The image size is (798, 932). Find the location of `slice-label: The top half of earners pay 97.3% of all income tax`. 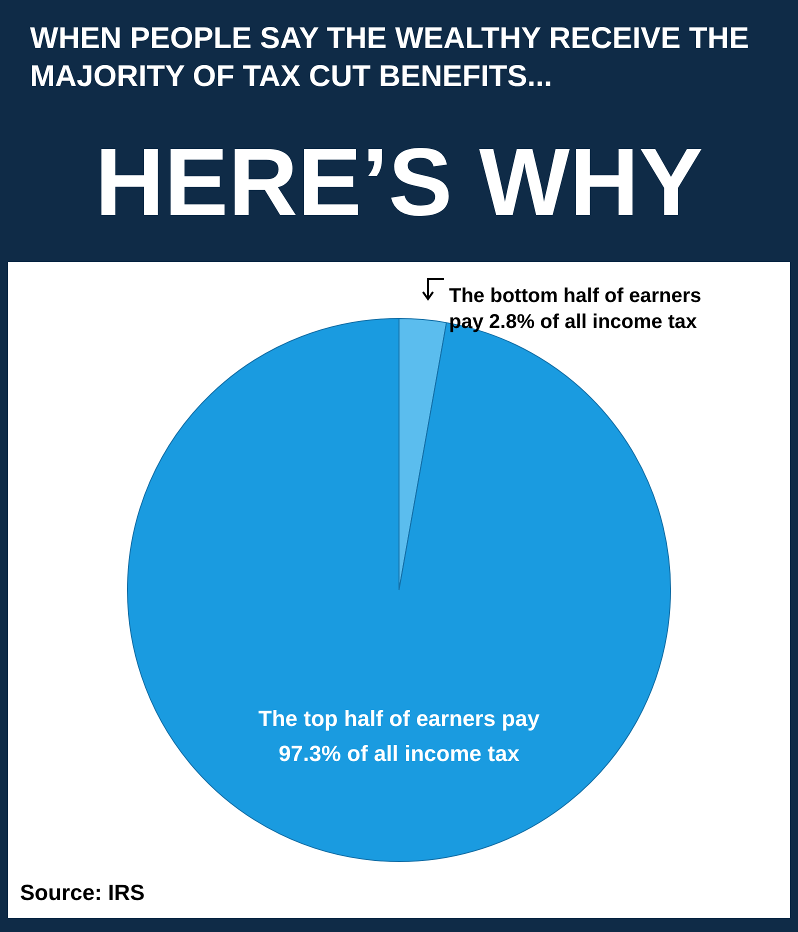

slice-label: The top half of earners pay 97.3% of all income tax is located at coordinates (399, 736).